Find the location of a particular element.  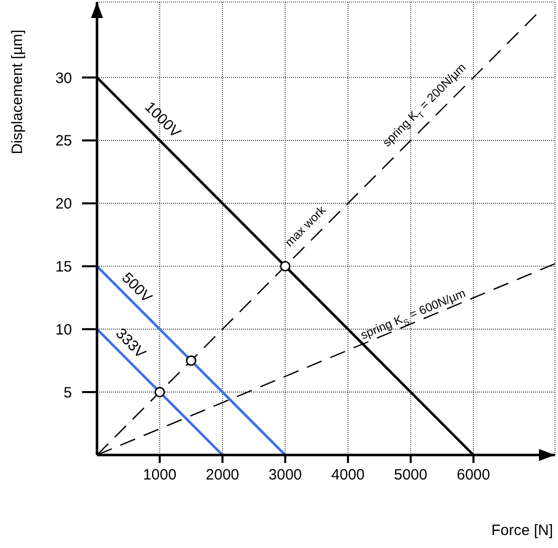

x-tick-label: 2000 is located at coordinates (223, 475).